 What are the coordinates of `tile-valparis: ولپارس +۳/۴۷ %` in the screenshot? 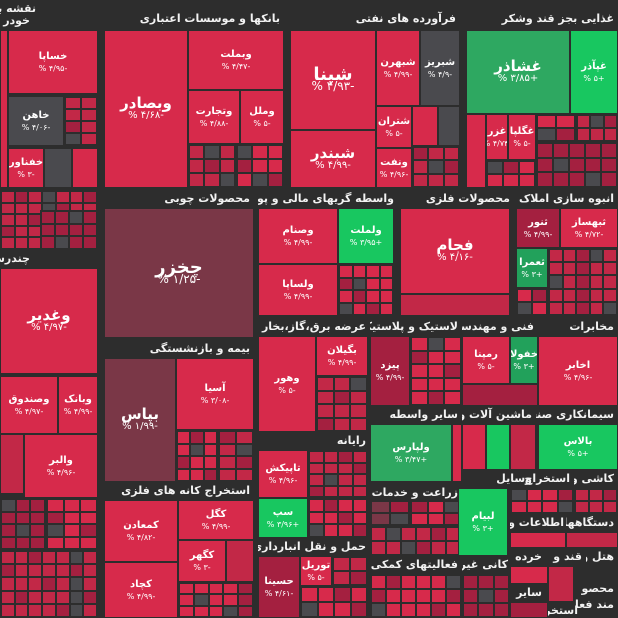 It's located at (411, 453).